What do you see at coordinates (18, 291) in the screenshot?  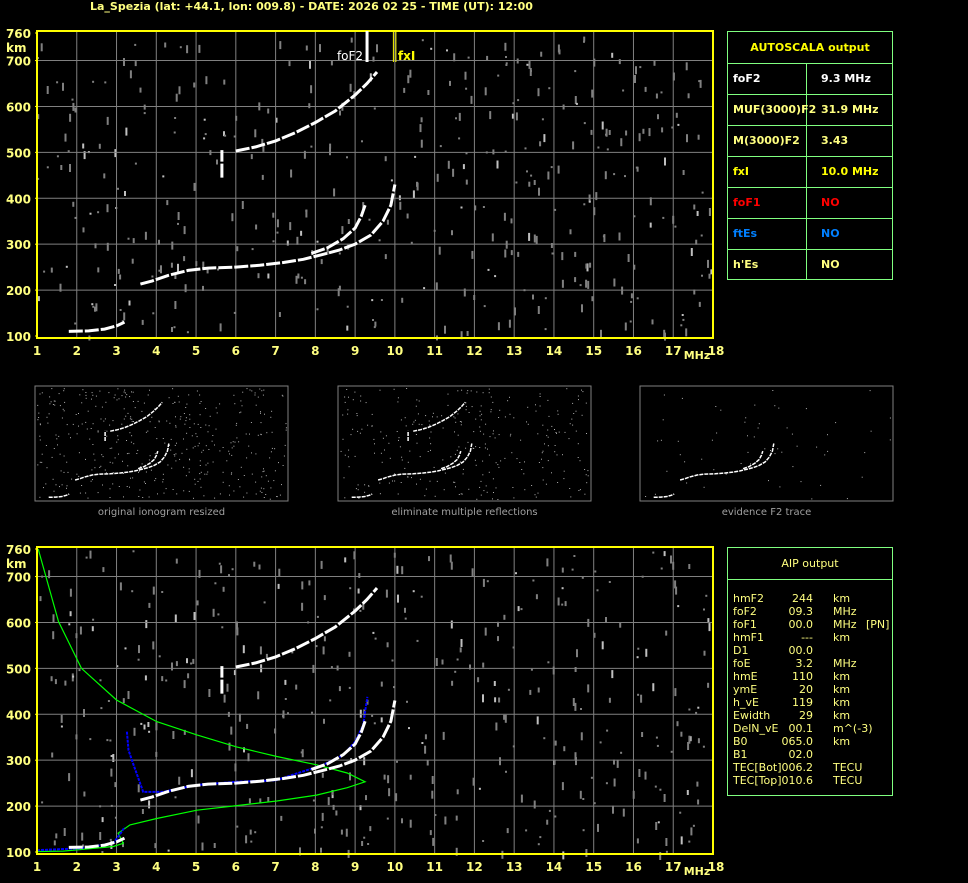 I see `y-tick-label: 200` at bounding box center [18, 291].